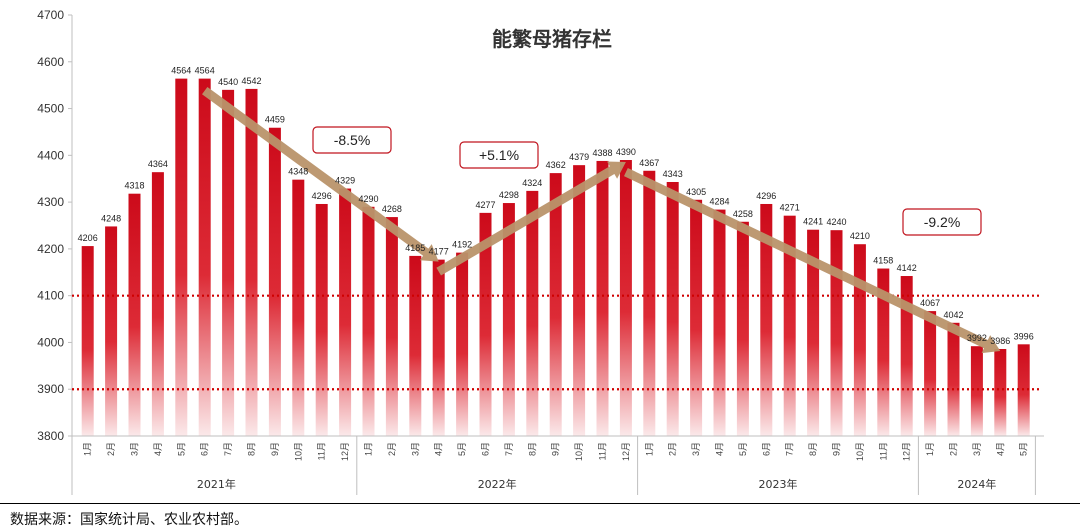  I want to click on data-label: 4305, so click(696, 192).